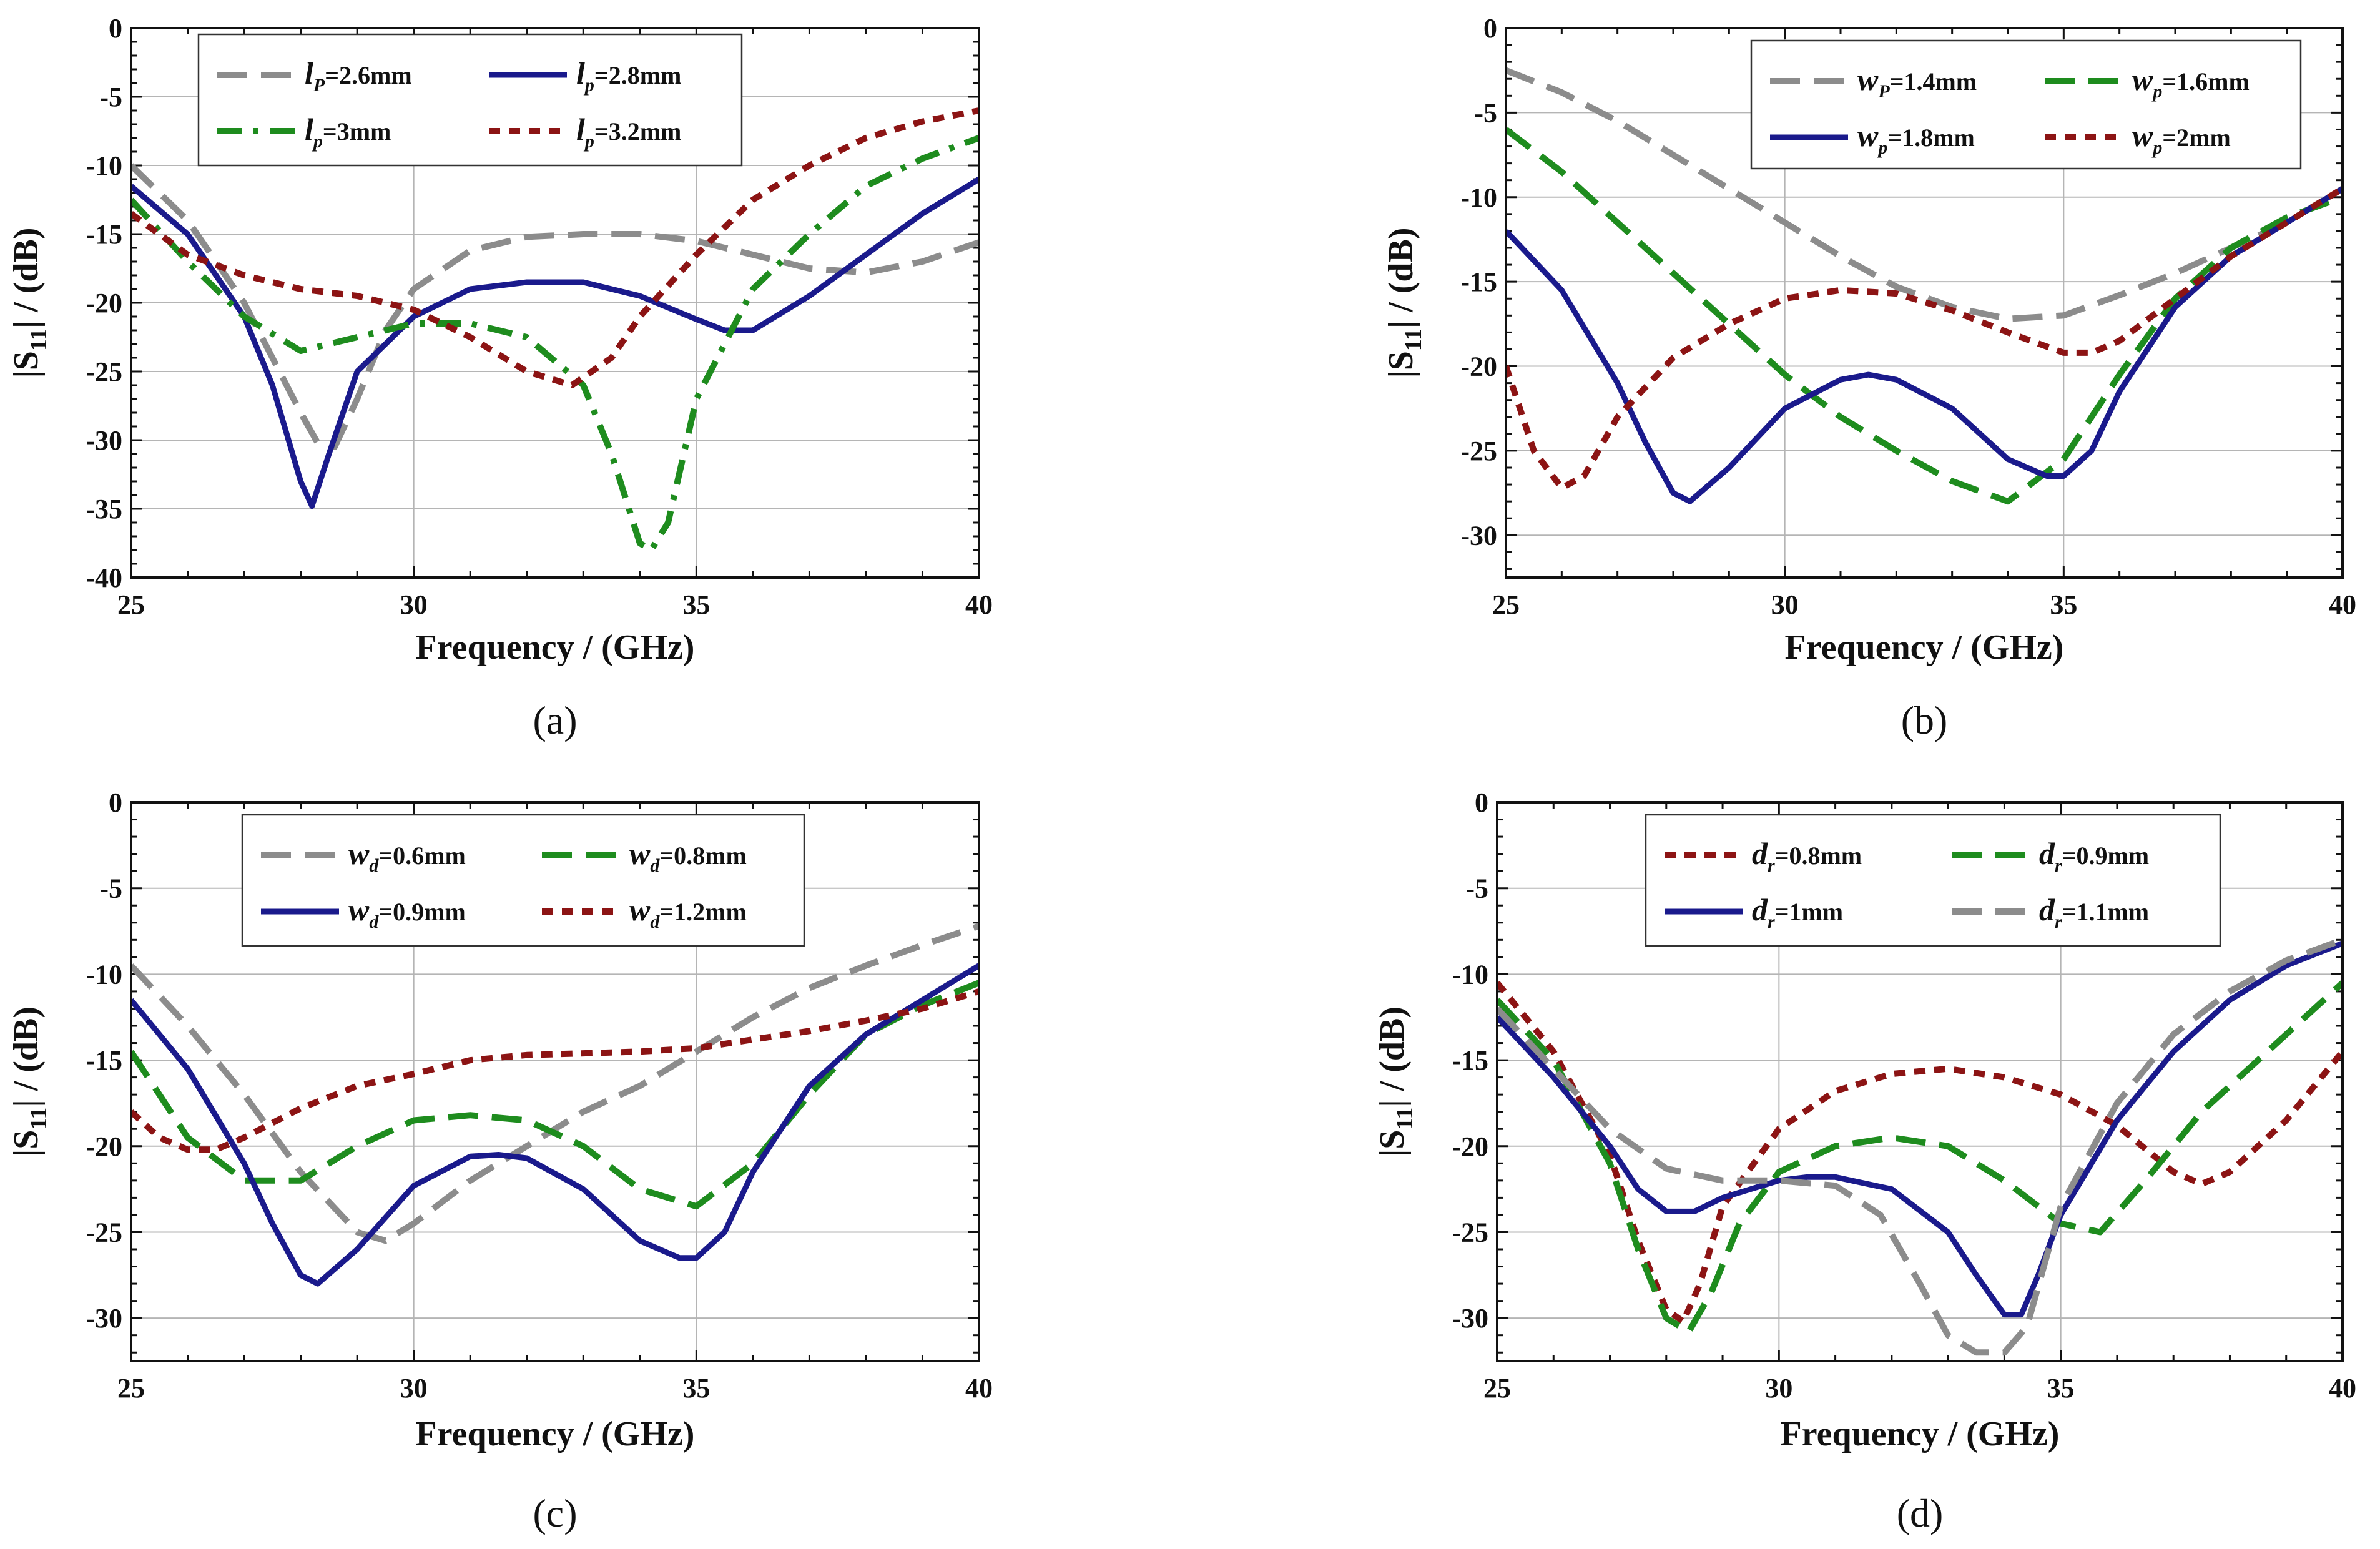 Image resolution: width=2380 pixels, height=1549 pixels. Describe the element at coordinates (407, 856) in the screenshot. I see `legend-entry-1: wd=0.6mm` at that location.